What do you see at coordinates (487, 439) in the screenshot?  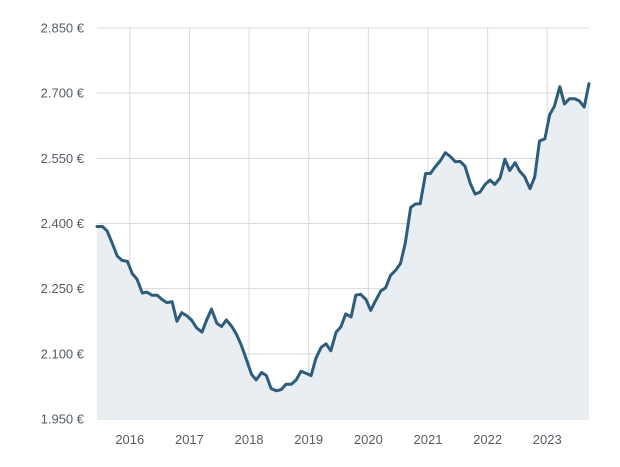 I see `x-tick-label: 2022` at bounding box center [487, 439].